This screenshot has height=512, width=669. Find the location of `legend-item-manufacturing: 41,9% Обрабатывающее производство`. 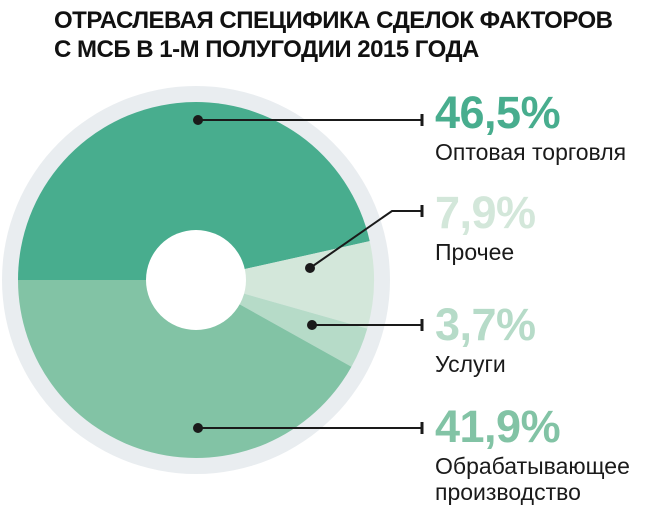

legend-item-manufacturing: 41,9% Обрабатывающее производство is located at coordinates (550, 453).